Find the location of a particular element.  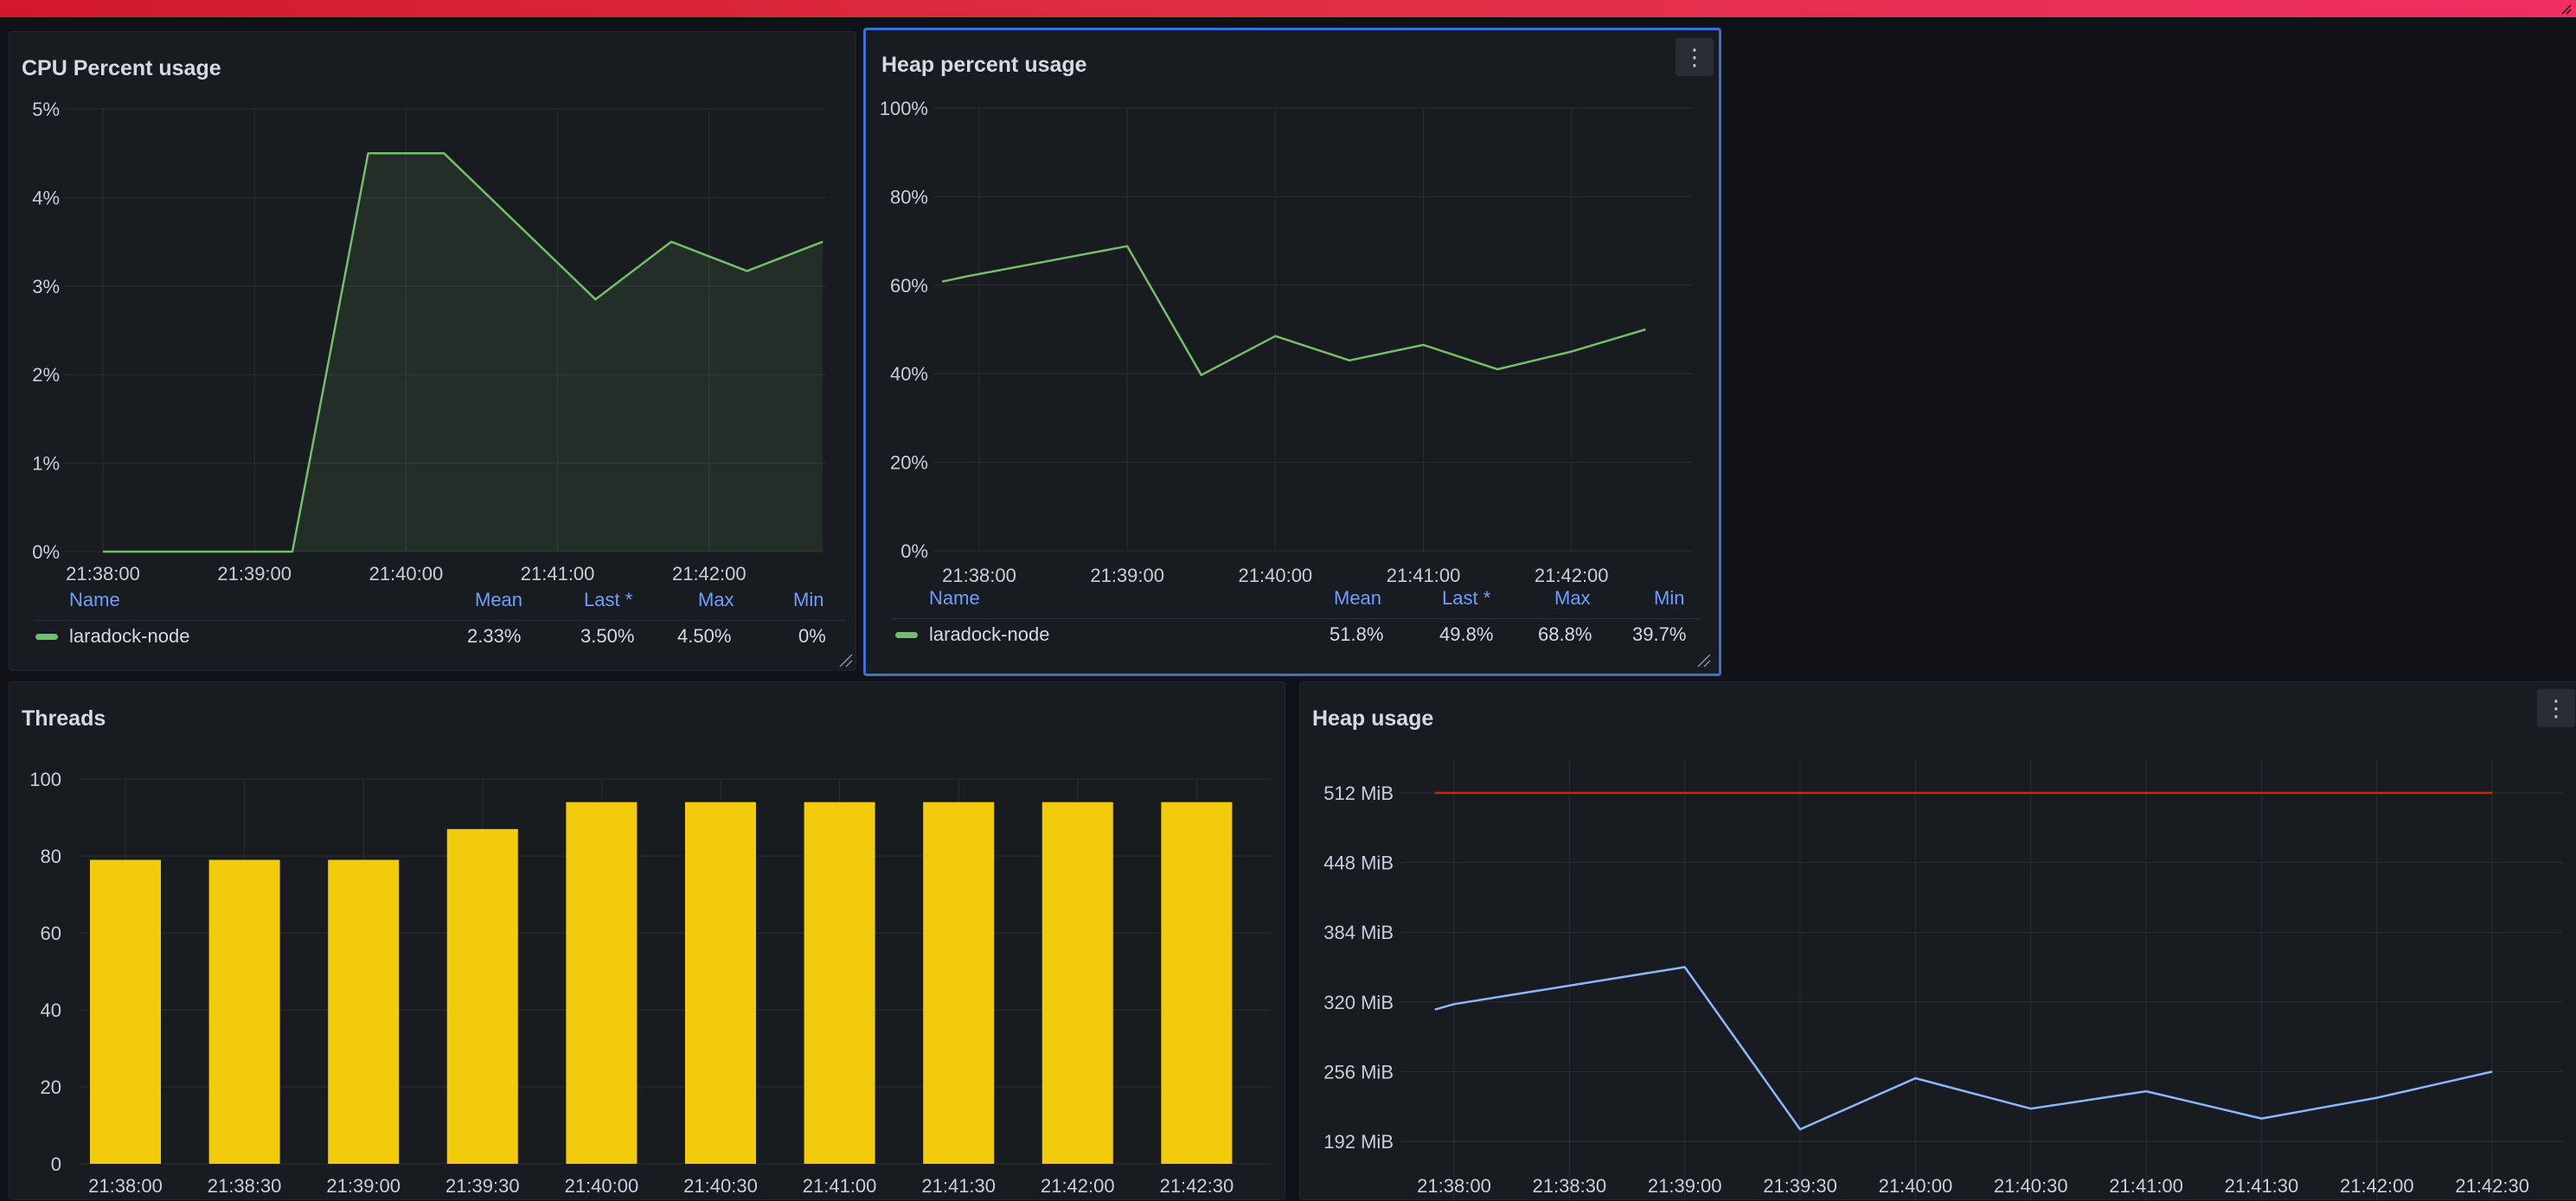

y-tick-label: 2% is located at coordinates (46, 375).